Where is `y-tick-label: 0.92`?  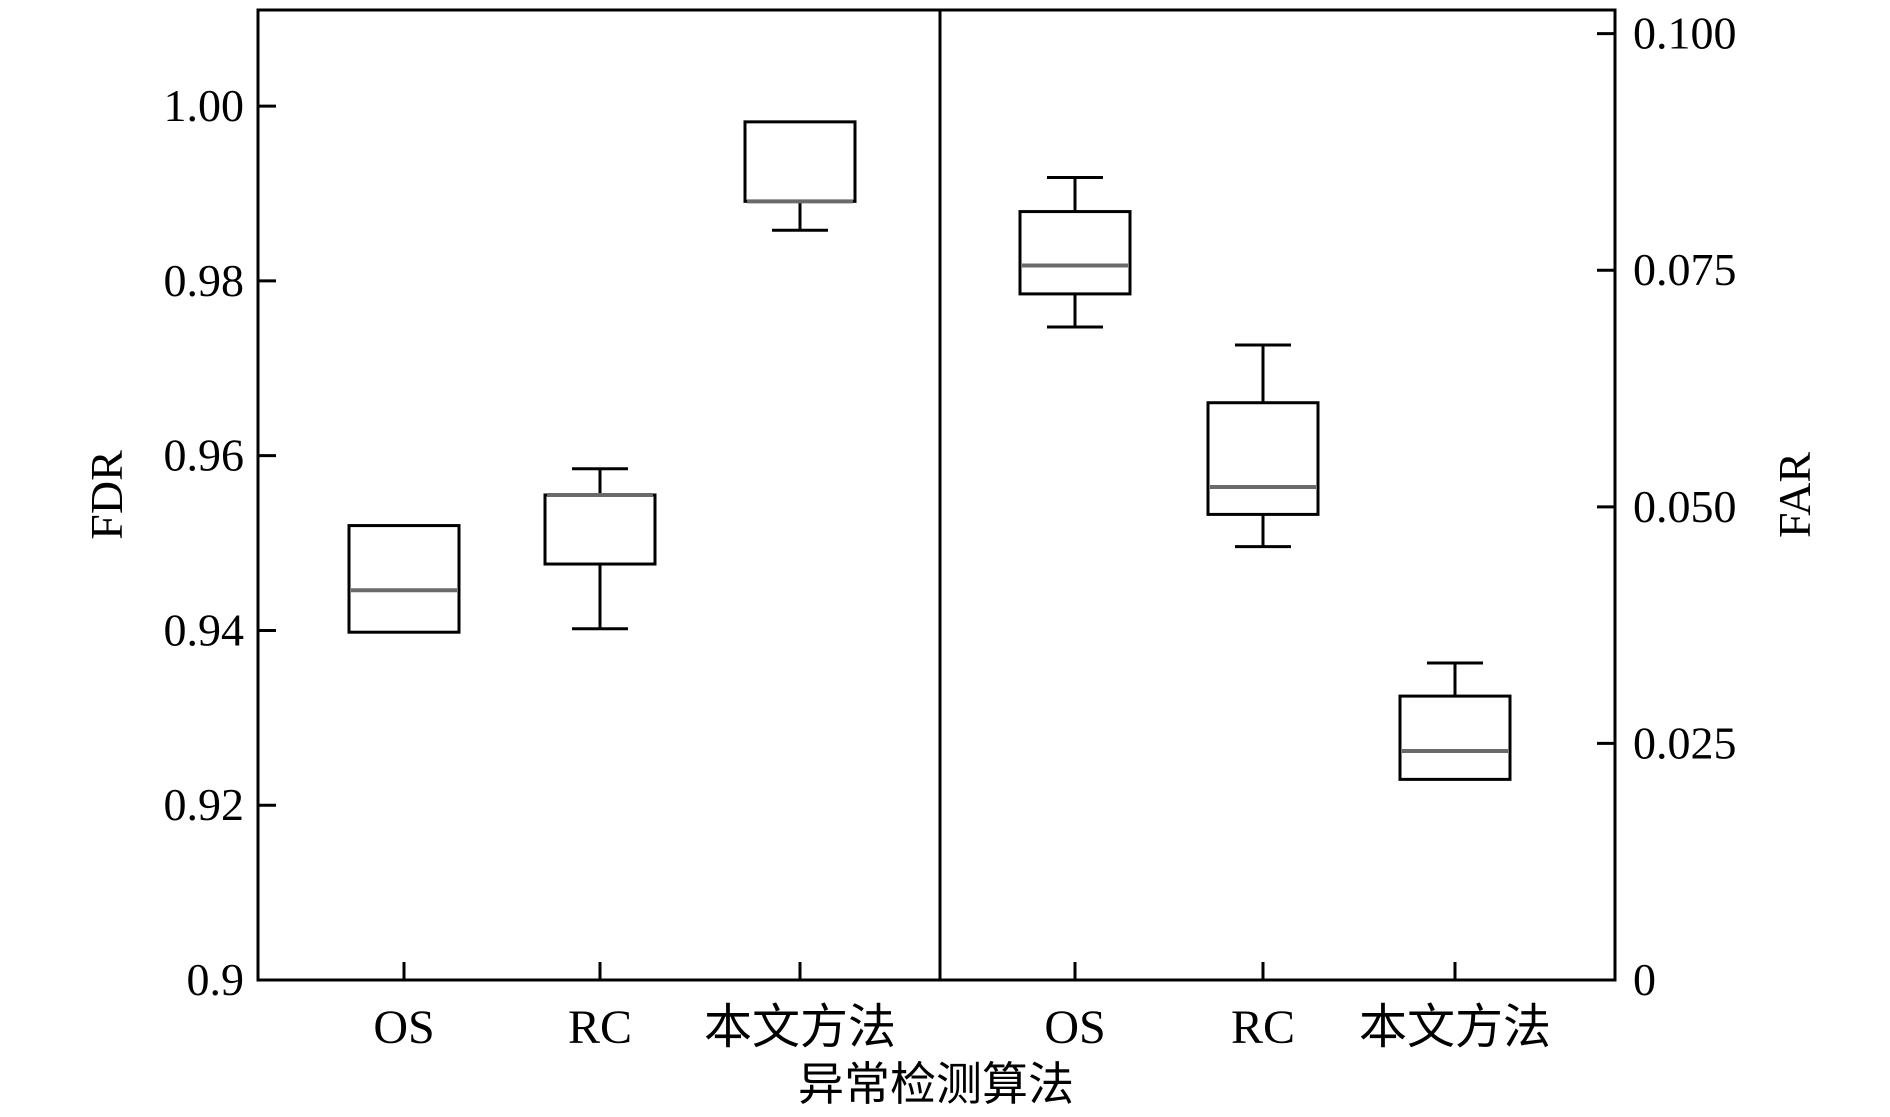 y-tick-label: 0.92 is located at coordinates (204, 804).